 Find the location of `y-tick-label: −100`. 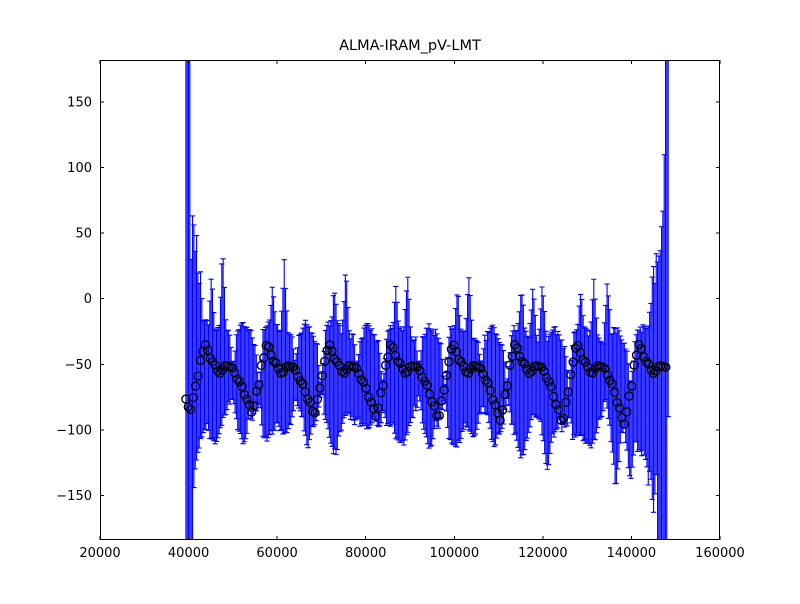

y-tick-label: −100 is located at coordinates (74, 430).